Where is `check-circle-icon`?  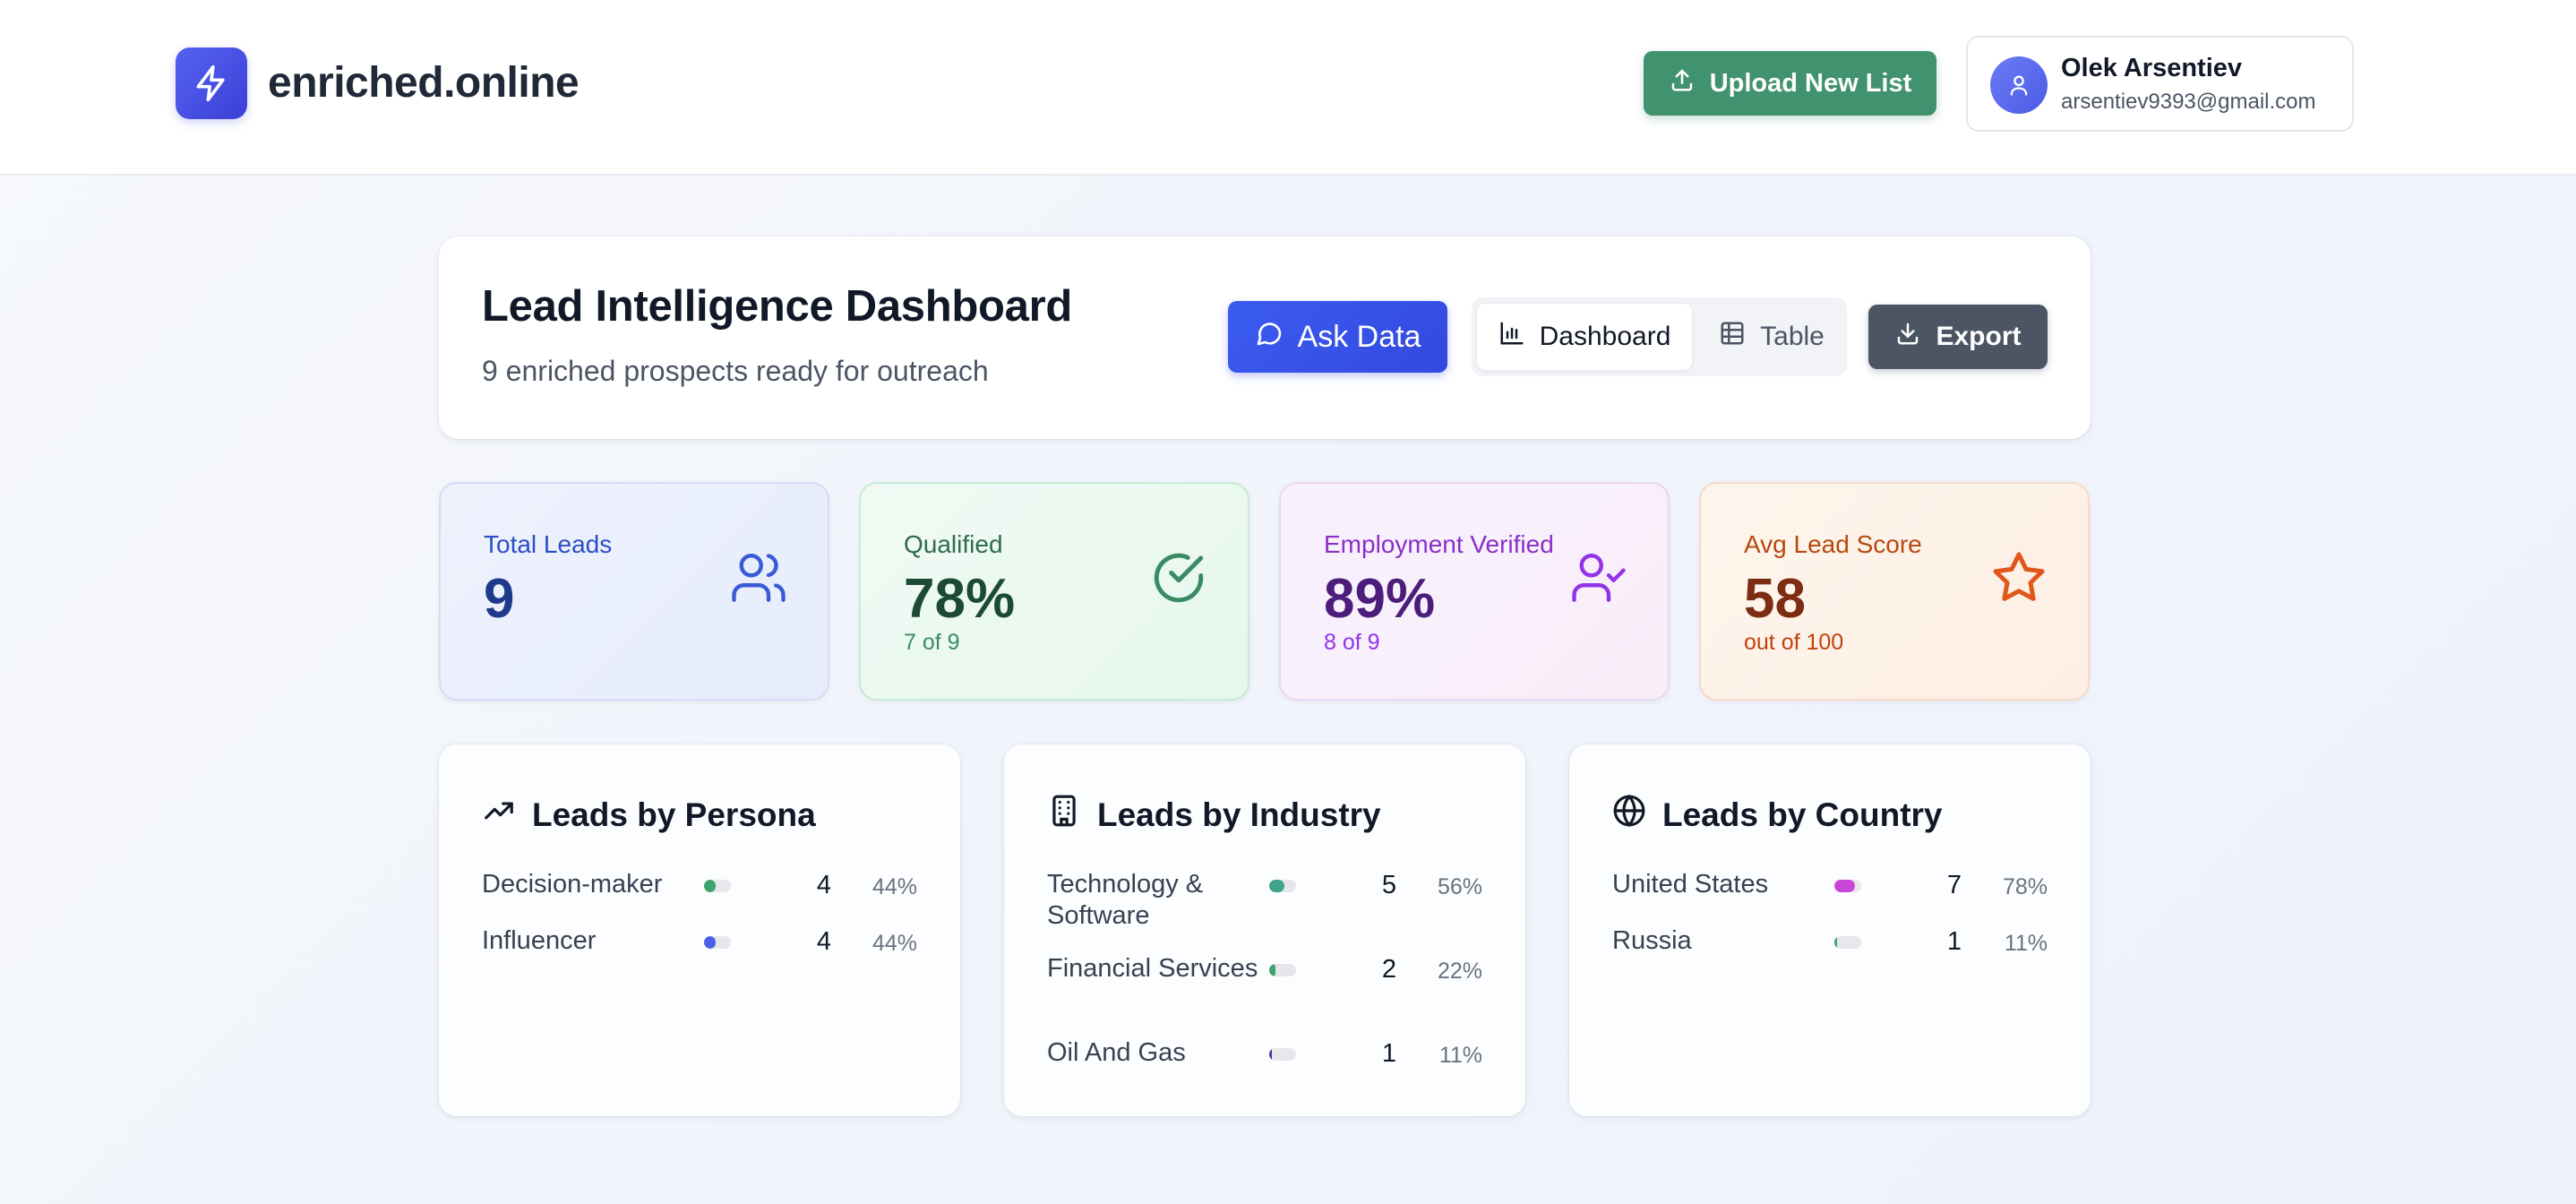
check-circle-icon is located at coordinates (1178, 580).